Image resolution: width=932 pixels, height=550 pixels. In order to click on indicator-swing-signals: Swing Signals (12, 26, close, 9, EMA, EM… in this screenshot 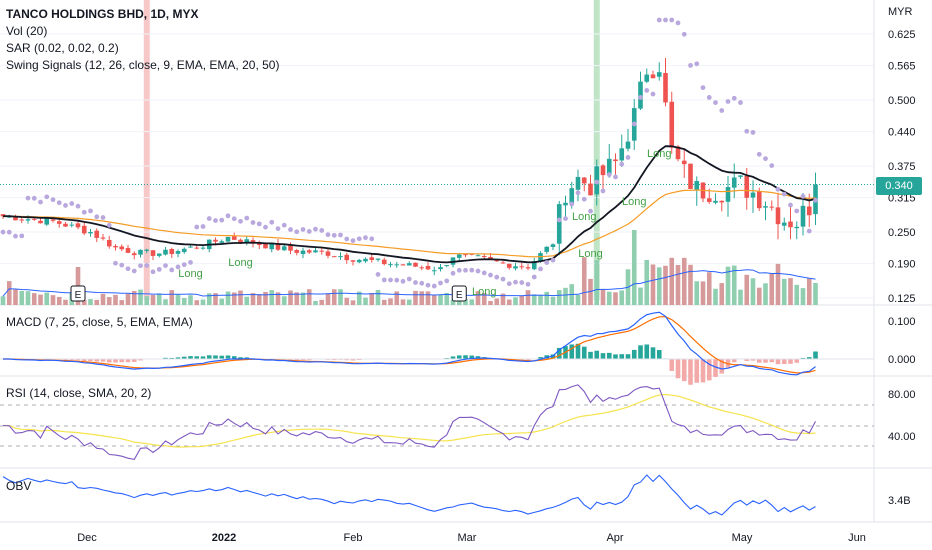, I will do `click(143, 65)`.